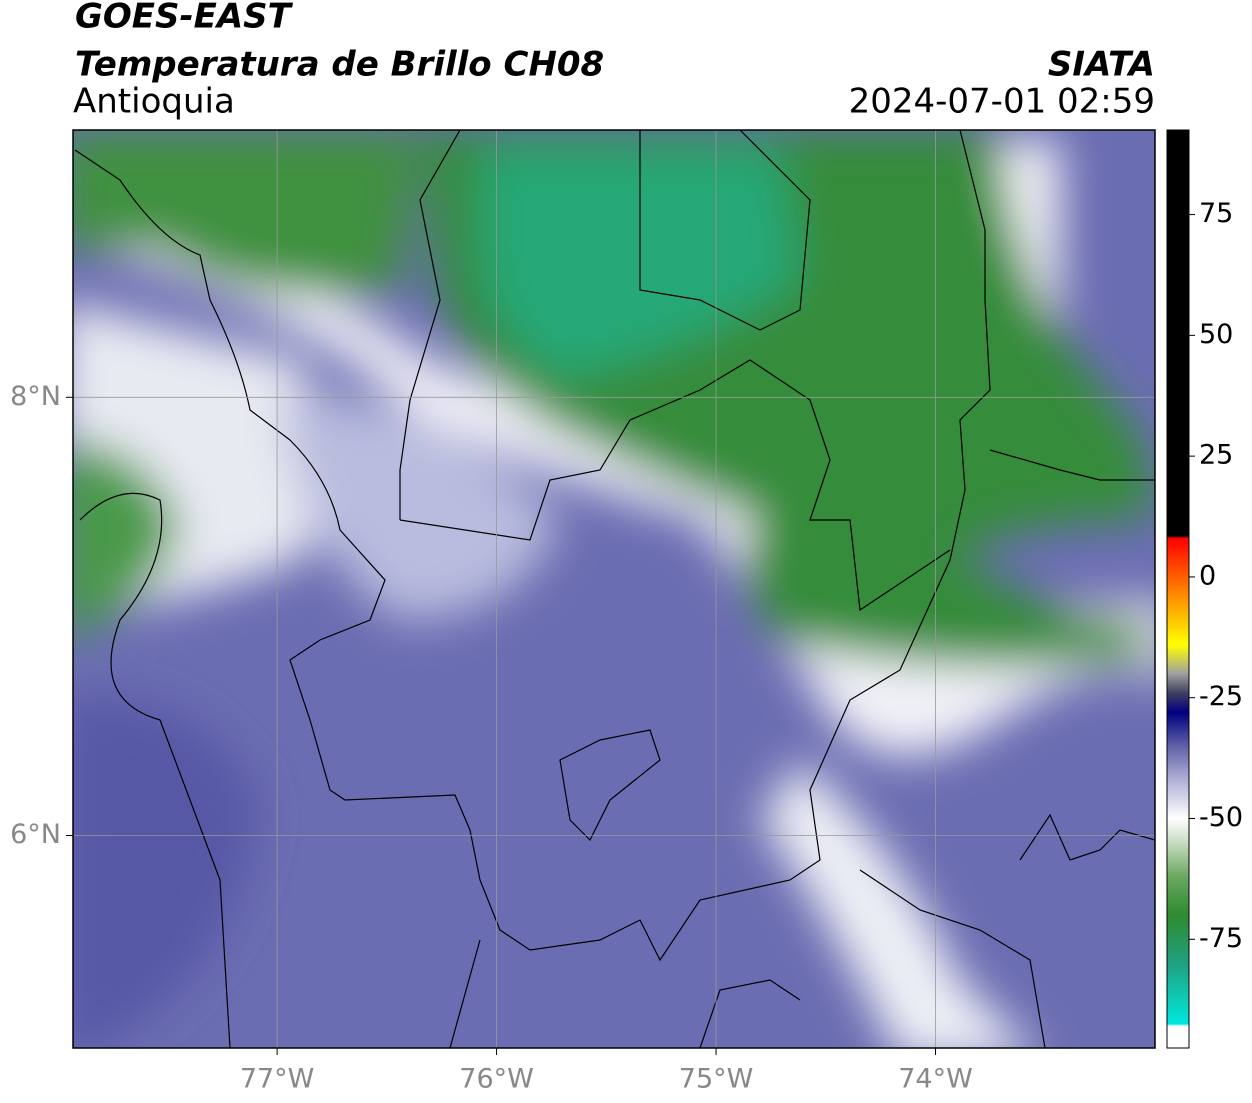  Describe the element at coordinates (1221, 696) in the screenshot. I see `colorbar-tick-label: -25` at that location.